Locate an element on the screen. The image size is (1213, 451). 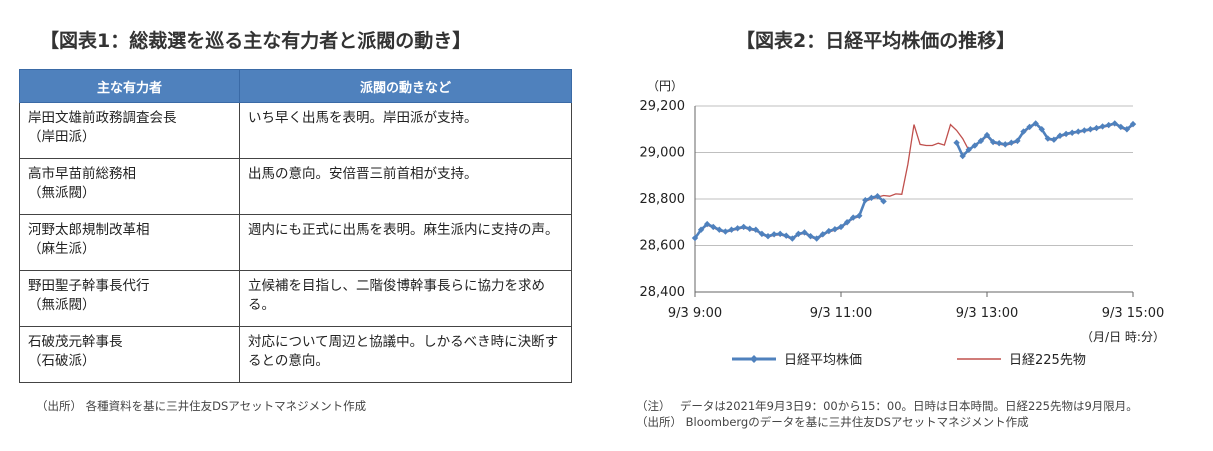
y-tick-label: 28,400 is located at coordinates (663, 292).